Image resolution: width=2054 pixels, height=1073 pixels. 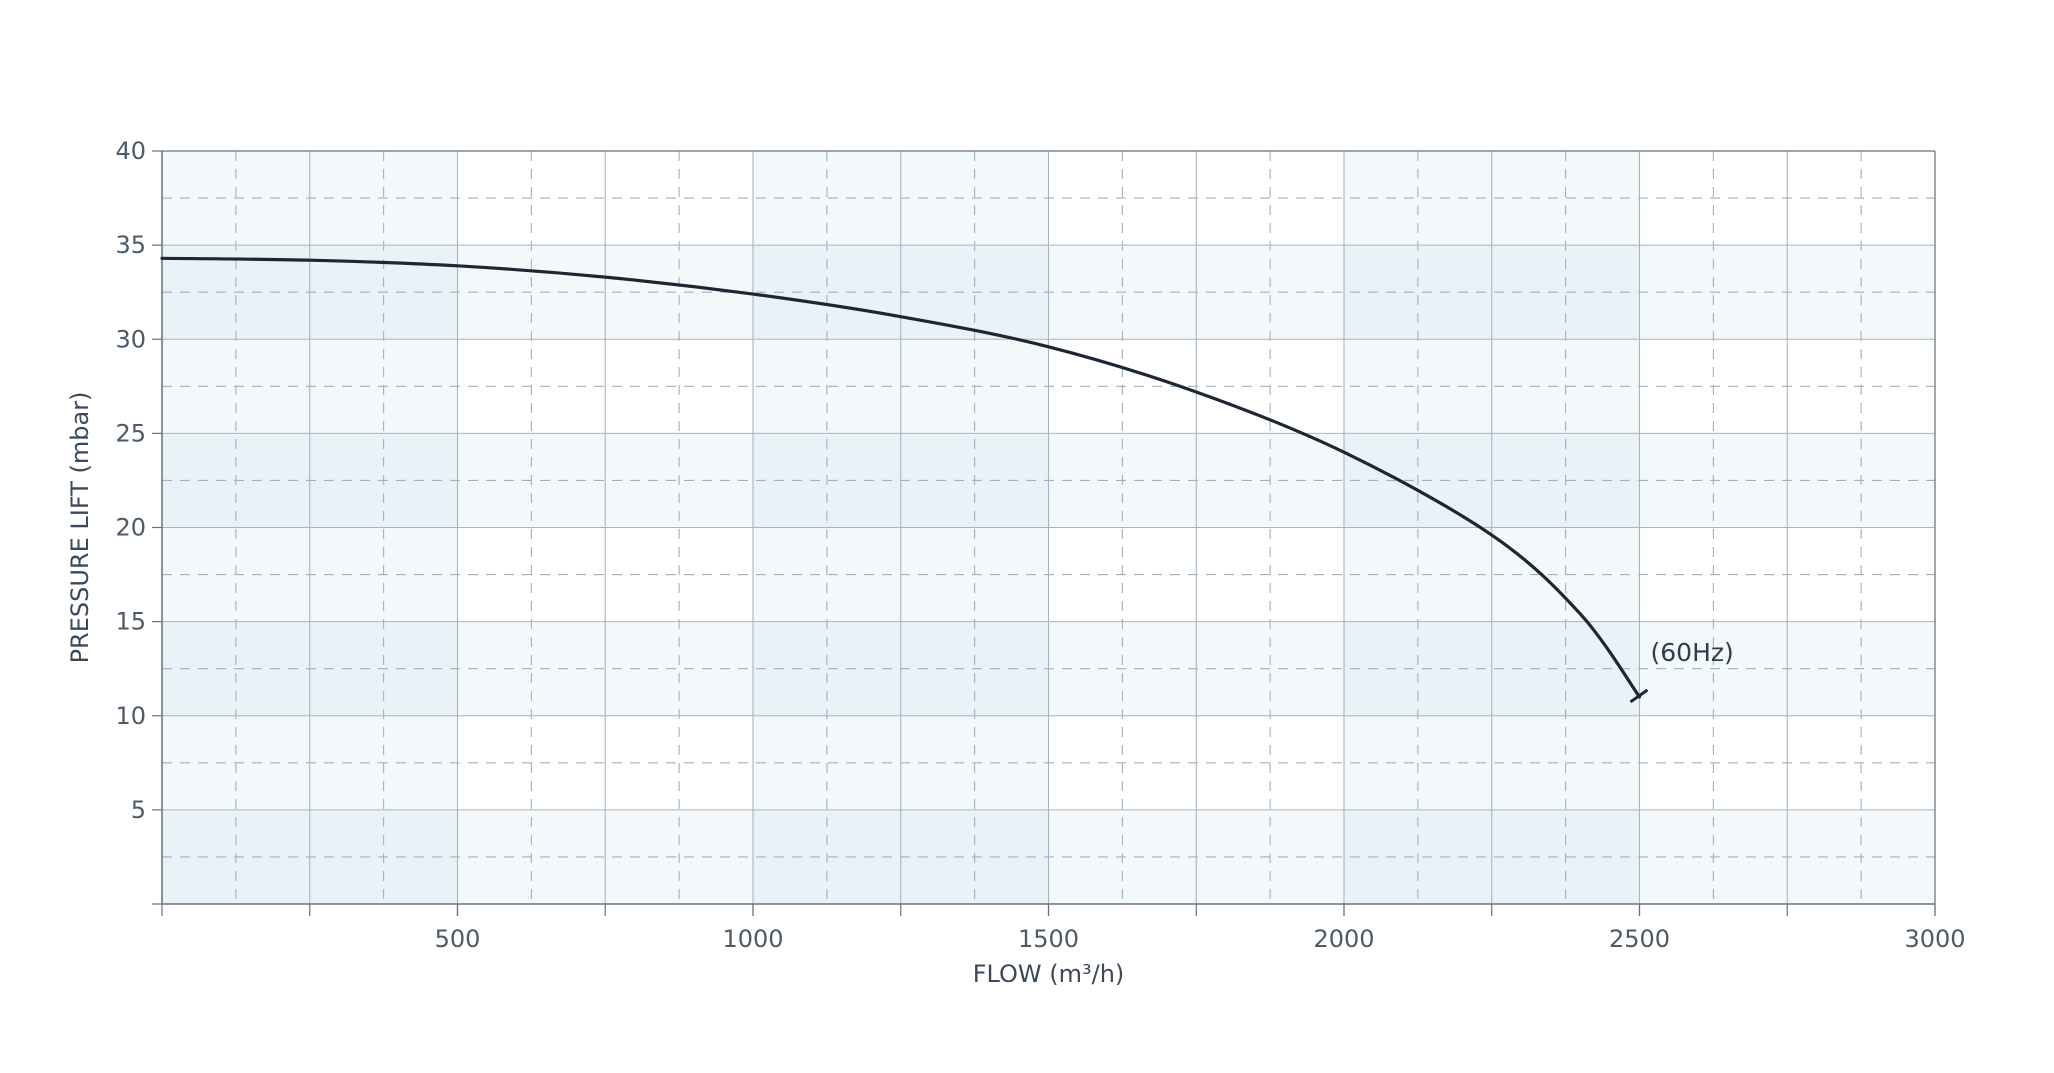 I want to click on frequency-annotation: (60Hz), so click(x=1692, y=652).